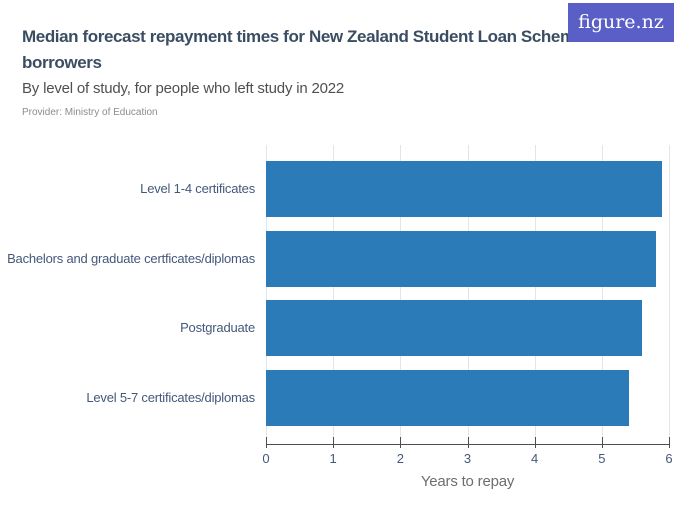 The width and height of the screenshot is (700, 525). I want to click on x-axis-title: Years to repay, so click(467, 481).